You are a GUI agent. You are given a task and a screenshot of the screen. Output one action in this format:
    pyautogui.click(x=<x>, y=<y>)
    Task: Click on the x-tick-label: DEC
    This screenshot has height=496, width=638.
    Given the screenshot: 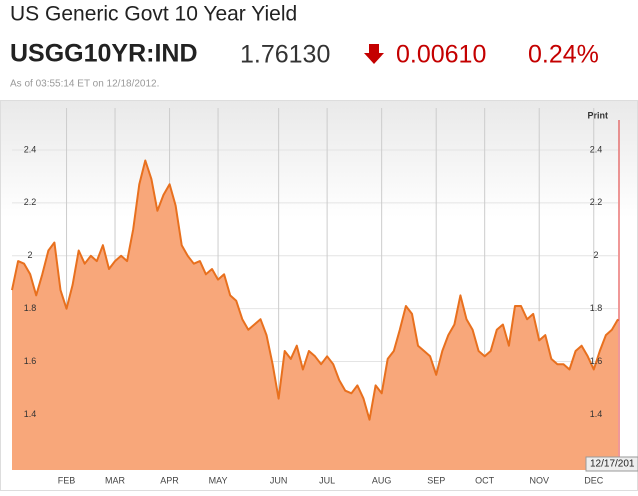 What is the action you would take?
    pyautogui.click(x=594, y=480)
    